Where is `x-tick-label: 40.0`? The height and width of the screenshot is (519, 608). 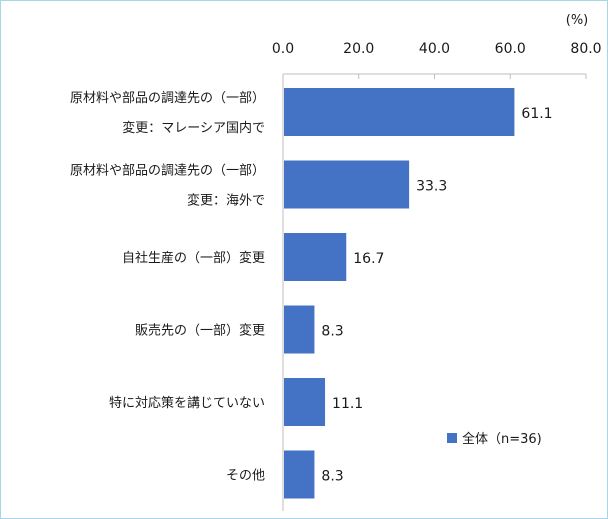 x-tick-label: 40.0 is located at coordinates (434, 49).